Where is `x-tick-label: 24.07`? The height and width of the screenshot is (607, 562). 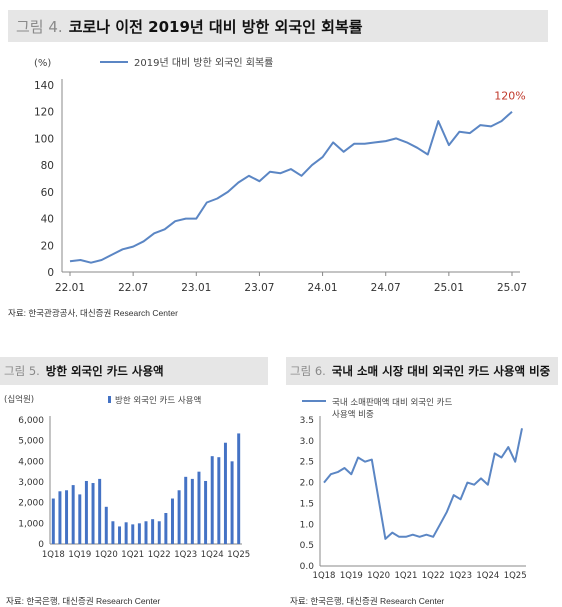 x-tick-label: 24.07 is located at coordinates (386, 288).